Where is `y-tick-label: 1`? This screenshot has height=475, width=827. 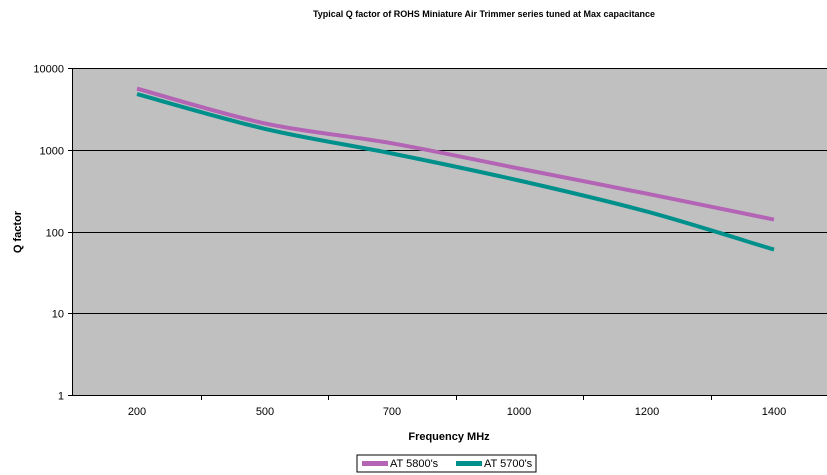
y-tick-label: 1 is located at coordinates (61, 397).